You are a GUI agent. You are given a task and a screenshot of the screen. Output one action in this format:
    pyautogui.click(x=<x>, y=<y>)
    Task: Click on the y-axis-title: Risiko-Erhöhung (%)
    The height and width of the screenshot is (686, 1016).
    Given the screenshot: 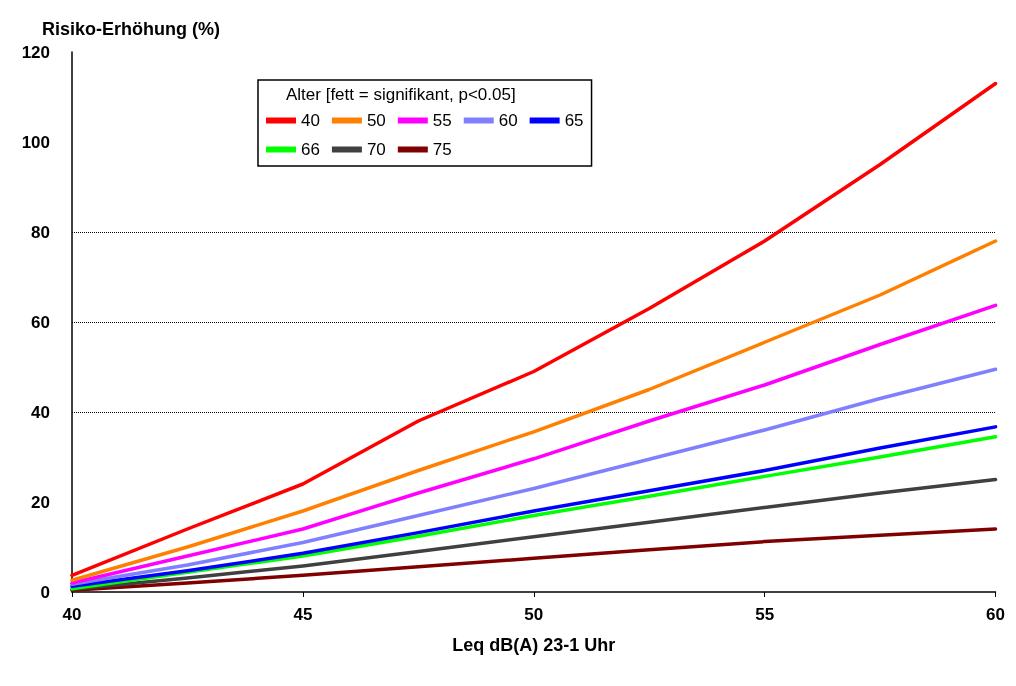 What is the action you would take?
    pyautogui.click(x=131, y=29)
    